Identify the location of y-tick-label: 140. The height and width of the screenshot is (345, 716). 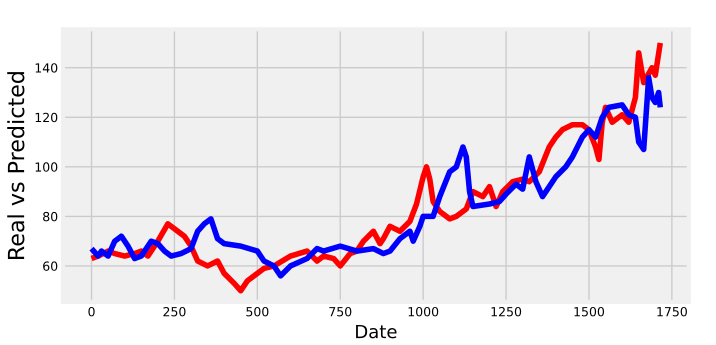
(47, 68).